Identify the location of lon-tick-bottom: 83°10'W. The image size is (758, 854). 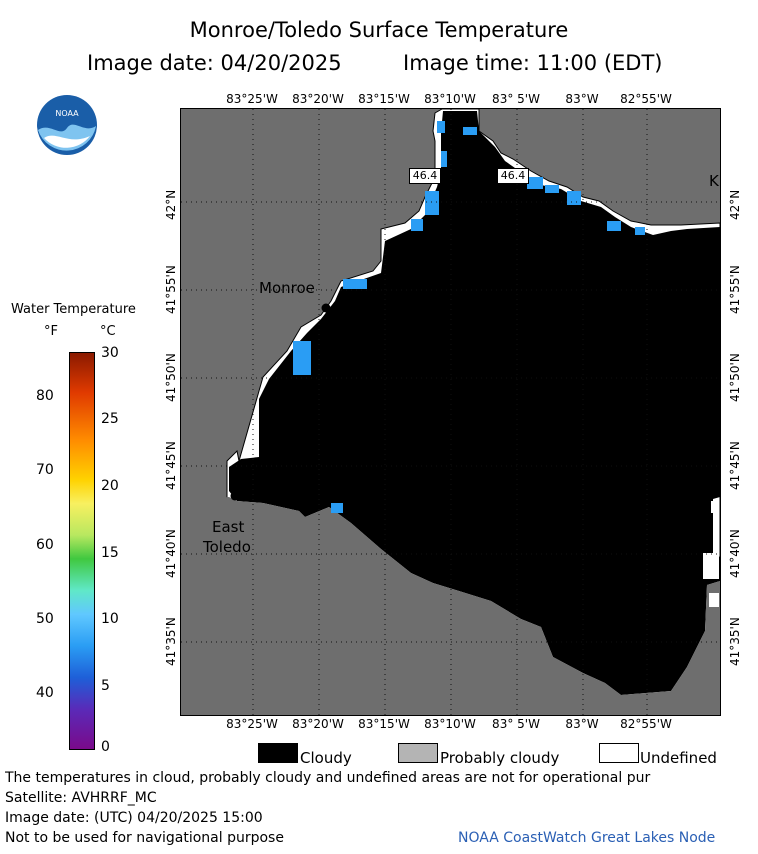
(450, 724).